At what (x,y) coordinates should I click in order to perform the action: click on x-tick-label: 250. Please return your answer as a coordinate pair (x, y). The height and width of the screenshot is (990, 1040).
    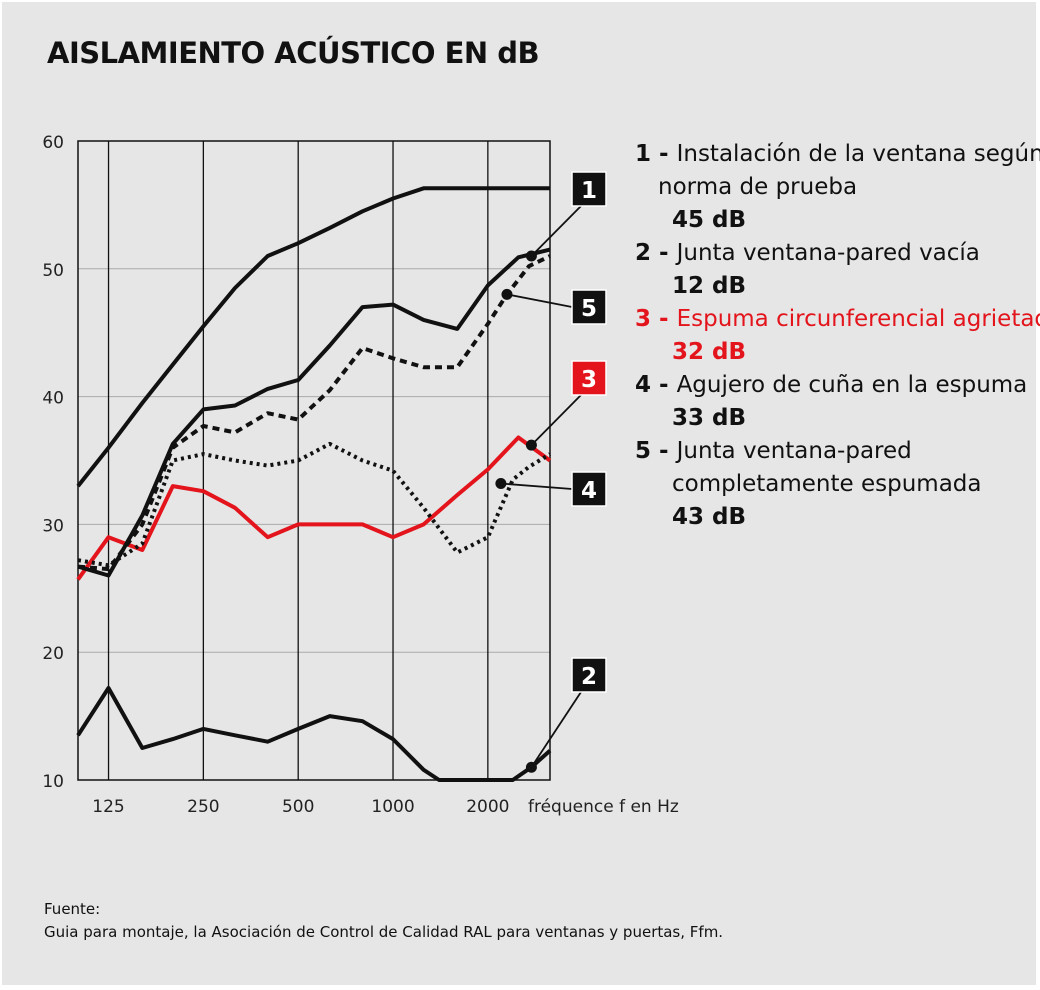
    Looking at the image, I should click on (203, 807).